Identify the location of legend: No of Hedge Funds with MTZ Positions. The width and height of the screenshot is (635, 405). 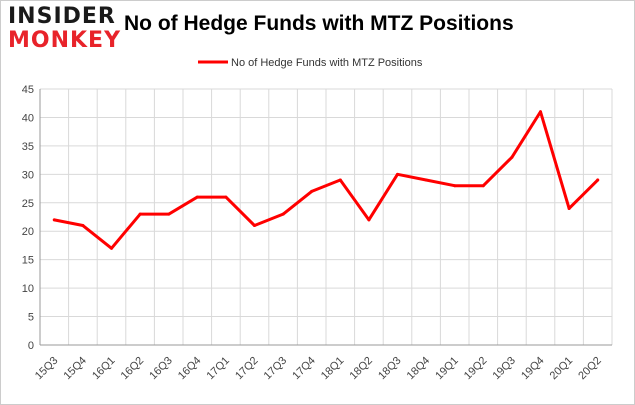
(310, 63).